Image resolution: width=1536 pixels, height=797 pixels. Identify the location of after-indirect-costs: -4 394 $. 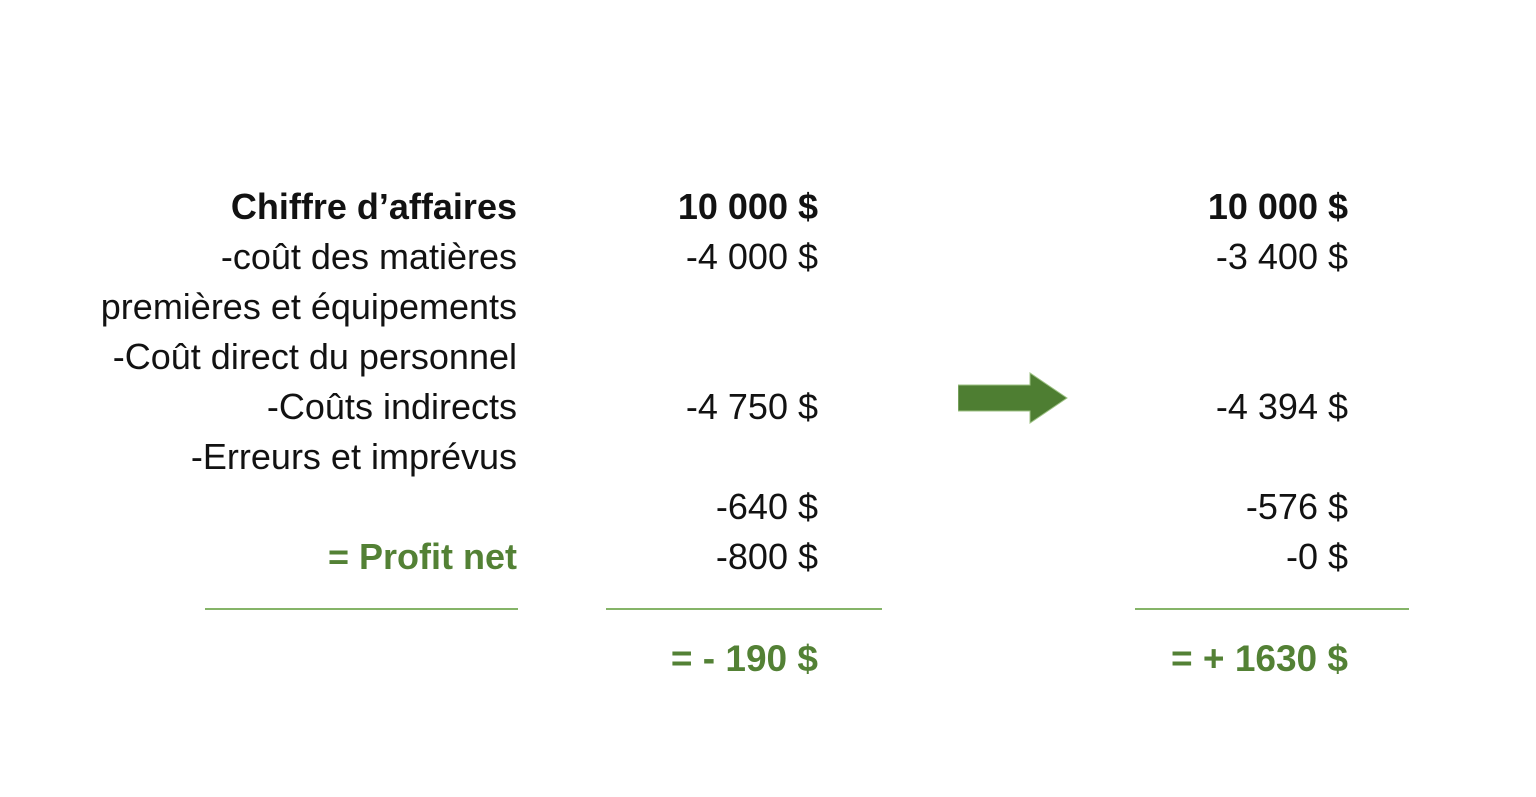
(1281, 406).